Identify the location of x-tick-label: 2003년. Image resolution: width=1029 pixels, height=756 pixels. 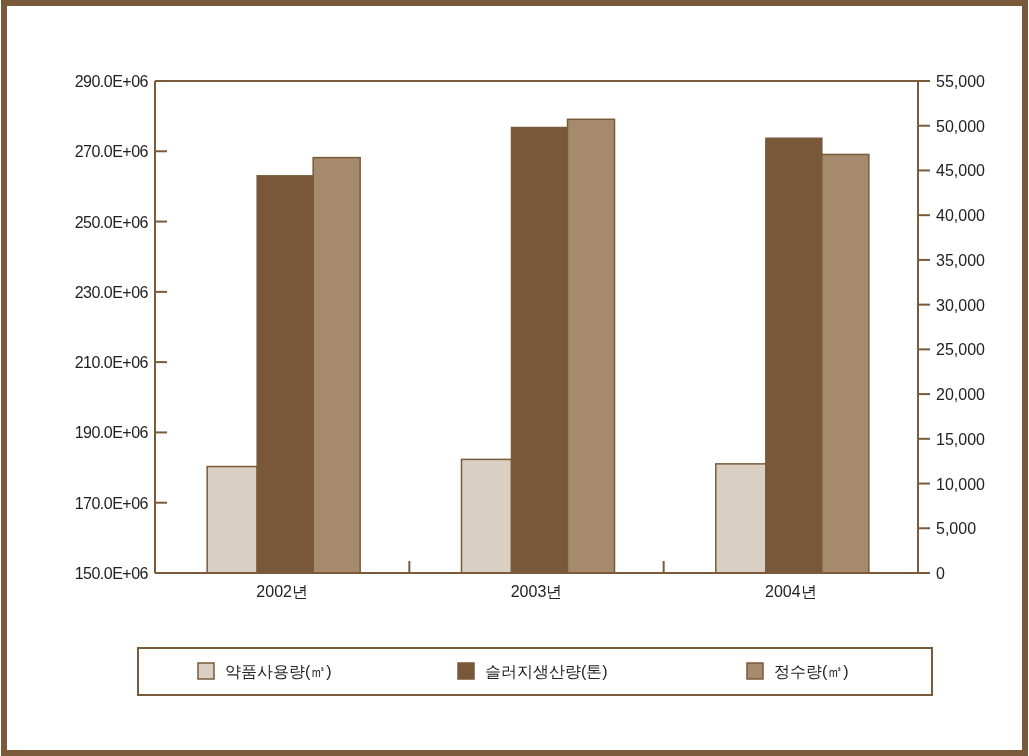
(536, 591).